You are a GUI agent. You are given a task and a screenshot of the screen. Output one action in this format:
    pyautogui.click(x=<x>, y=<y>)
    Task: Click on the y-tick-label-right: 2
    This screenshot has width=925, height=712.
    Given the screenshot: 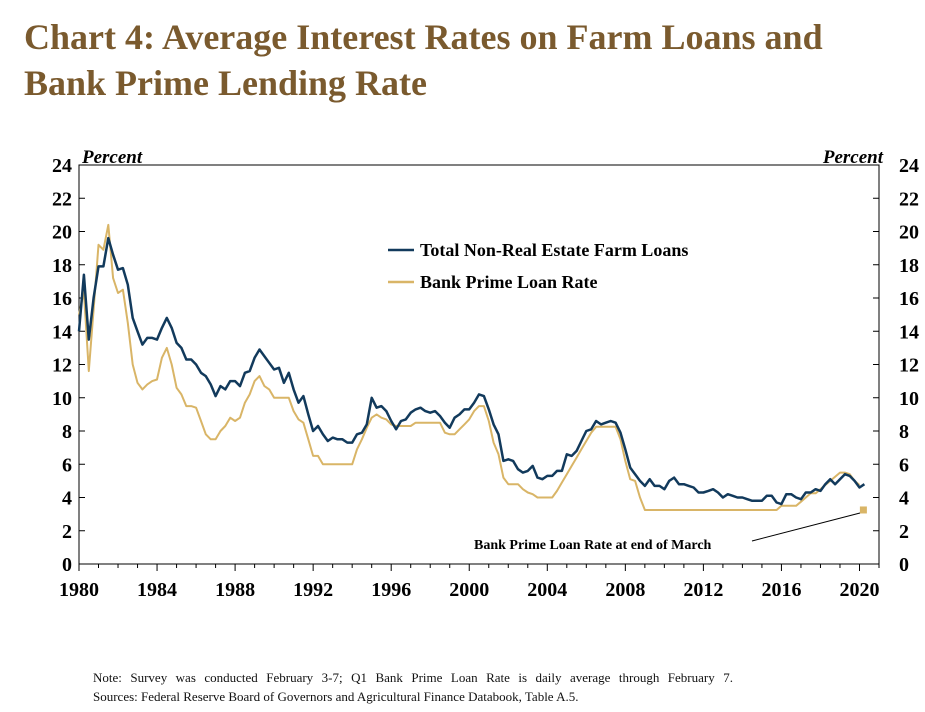 What is the action you would take?
    pyautogui.click(x=904, y=532)
    